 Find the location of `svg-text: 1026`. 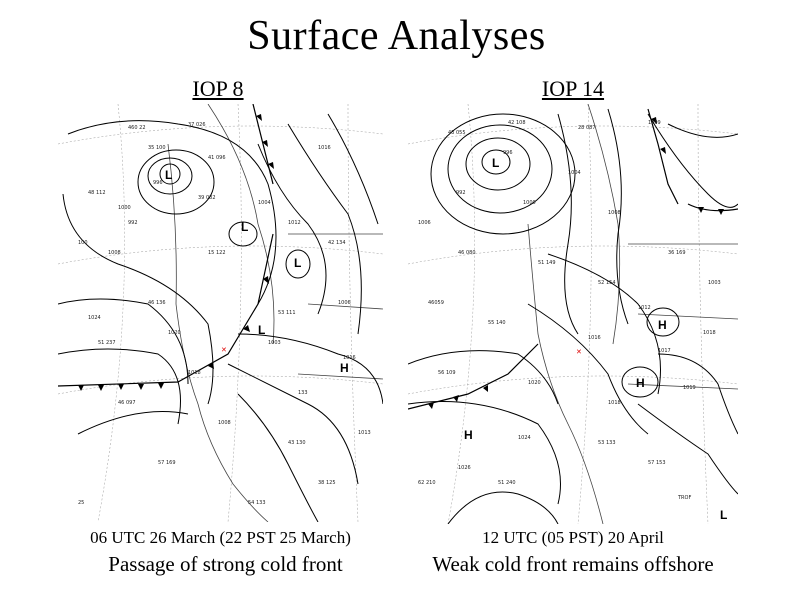

svg-text: 1026 is located at coordinates (464, 468).